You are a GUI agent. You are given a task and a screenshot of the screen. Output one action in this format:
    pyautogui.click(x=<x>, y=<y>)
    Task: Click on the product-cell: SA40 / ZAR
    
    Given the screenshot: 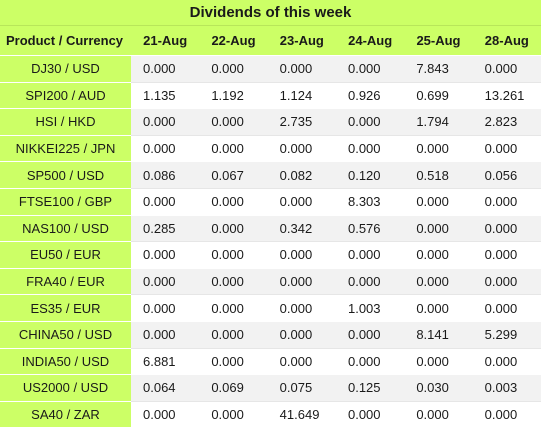 What is the action you would take?
    pyautogui.click(x=65, y=413)
    